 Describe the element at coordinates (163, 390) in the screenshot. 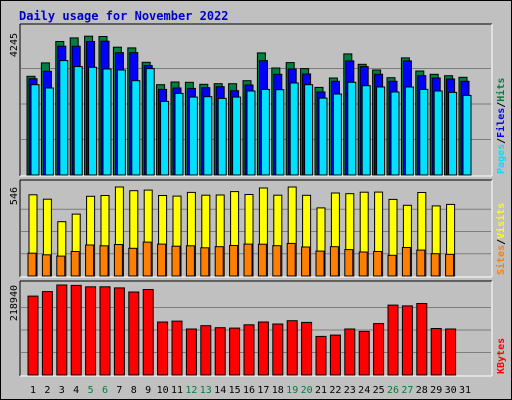

I see `x-tick-label-day-10: 10` at that location.